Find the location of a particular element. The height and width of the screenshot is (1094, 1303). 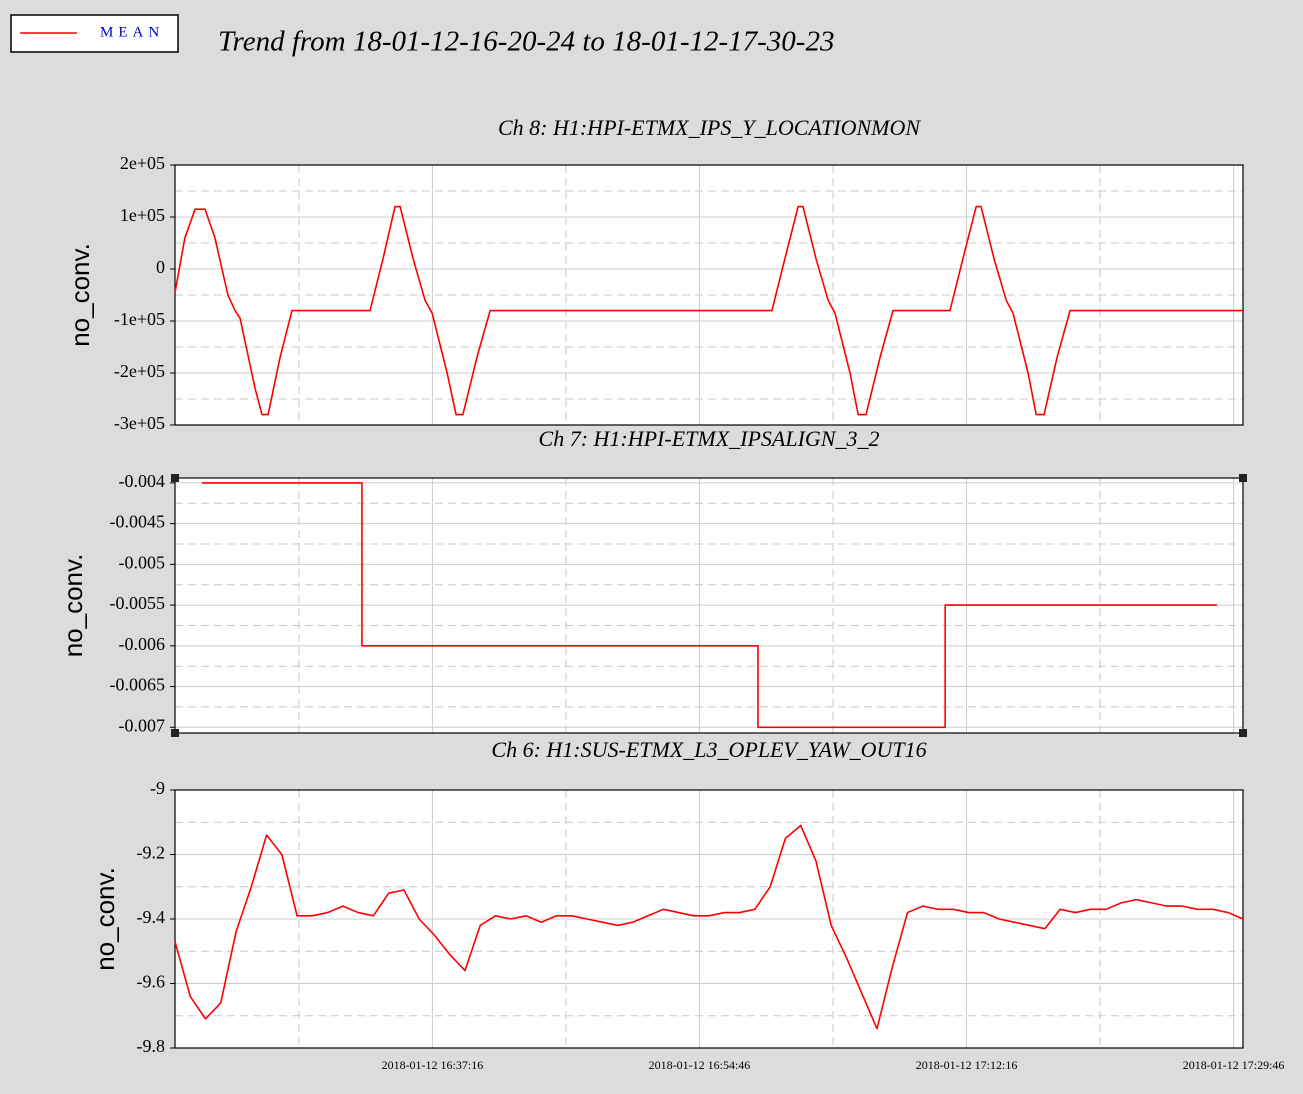

y-tick-label: -1e+05 is located at coordinates (139, 319).